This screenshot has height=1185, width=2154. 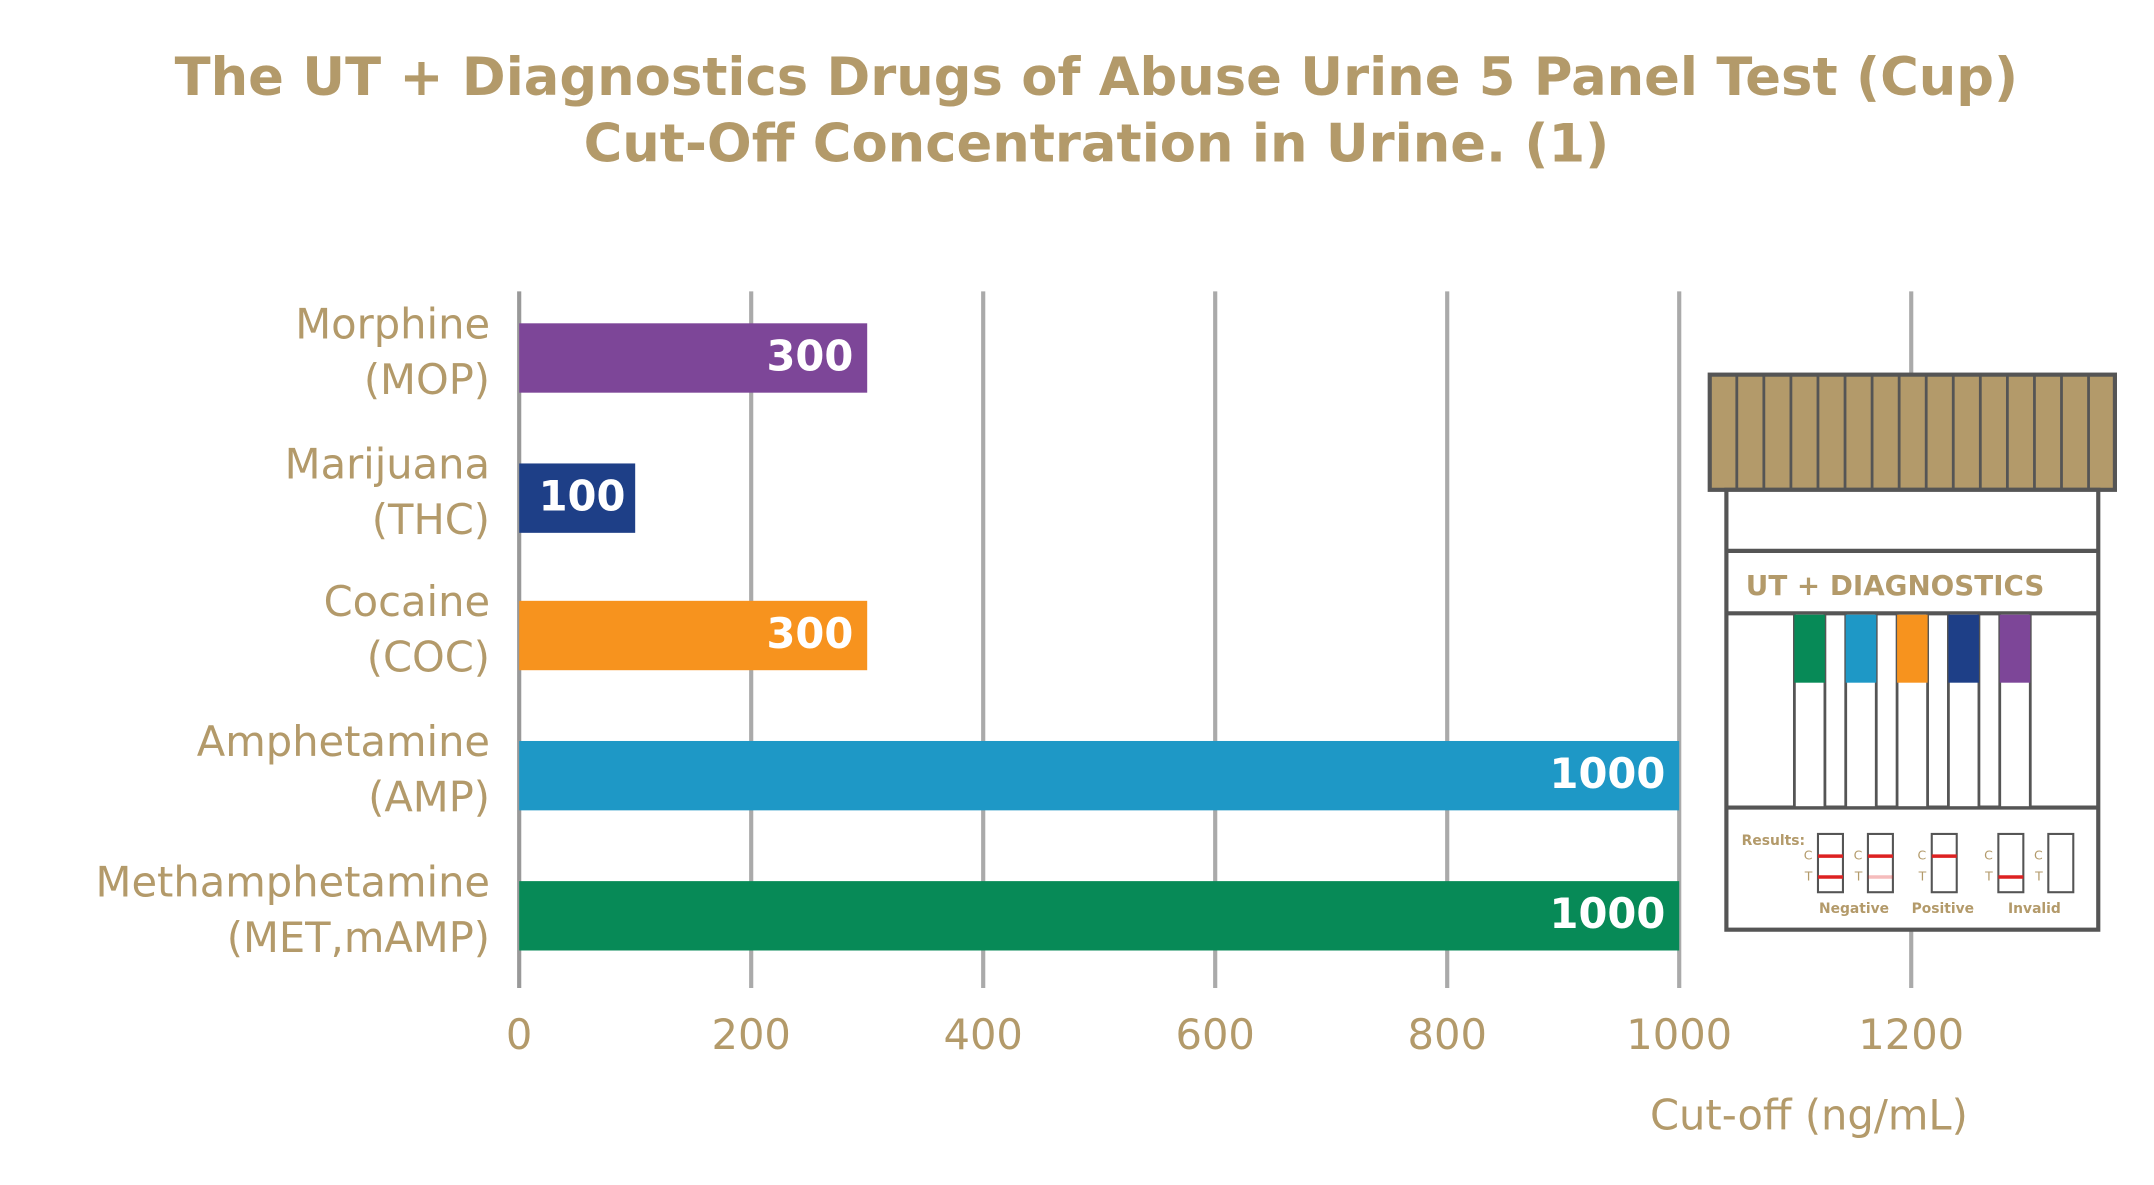 What do you see at coordinates (343, 741) in the screenshot?
I see `y-tick-label: Amphetamine` at bounding box center [343, 741].